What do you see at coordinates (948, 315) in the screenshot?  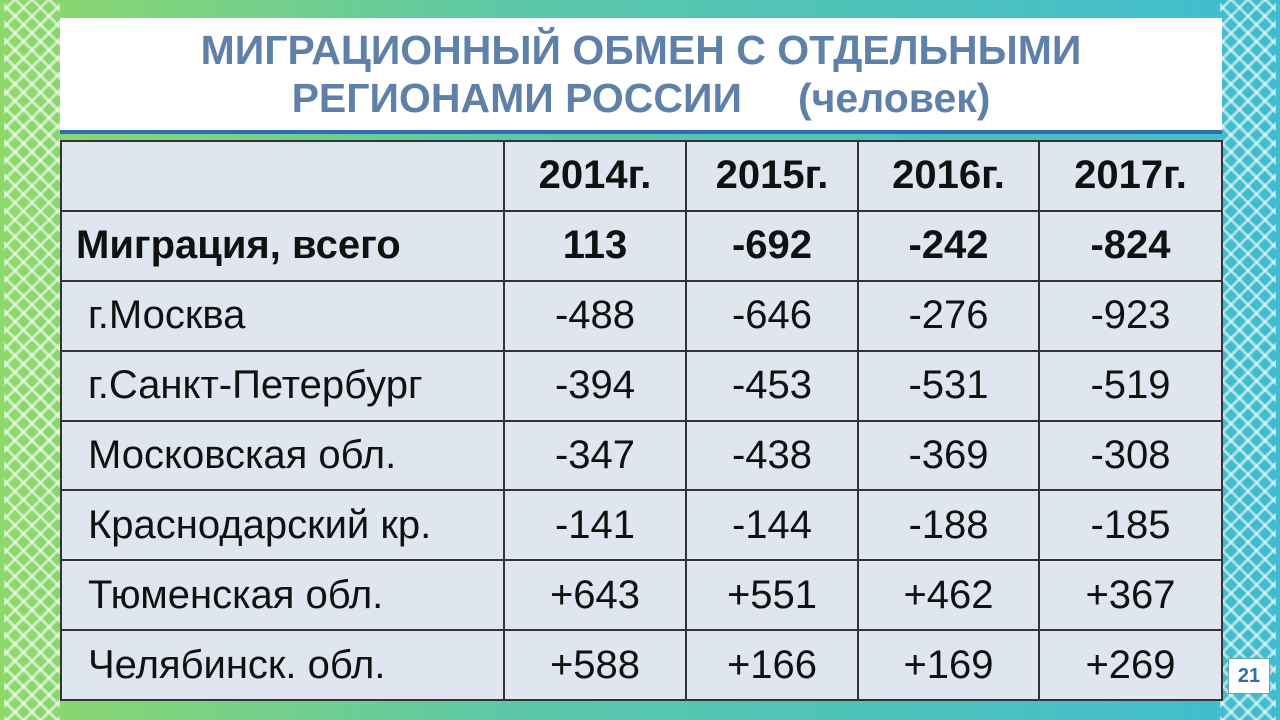 I see `cell: -276` at bounding box center [948, 315].